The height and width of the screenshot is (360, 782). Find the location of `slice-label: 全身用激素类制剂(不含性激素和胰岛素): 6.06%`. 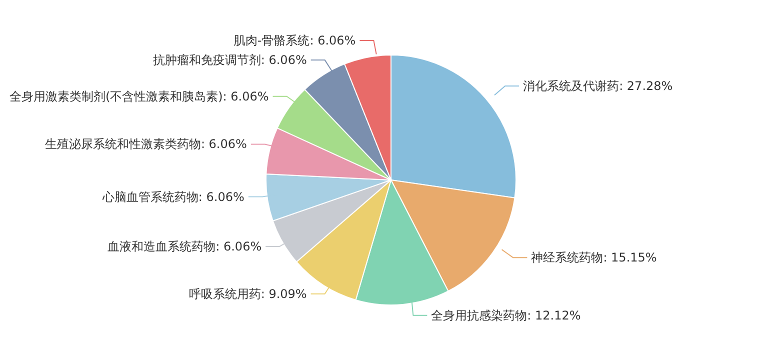

slice-label: 全身用激素类制剂(不含性激素和胰岛素): 6.06% is located at coordinates (139, 96).